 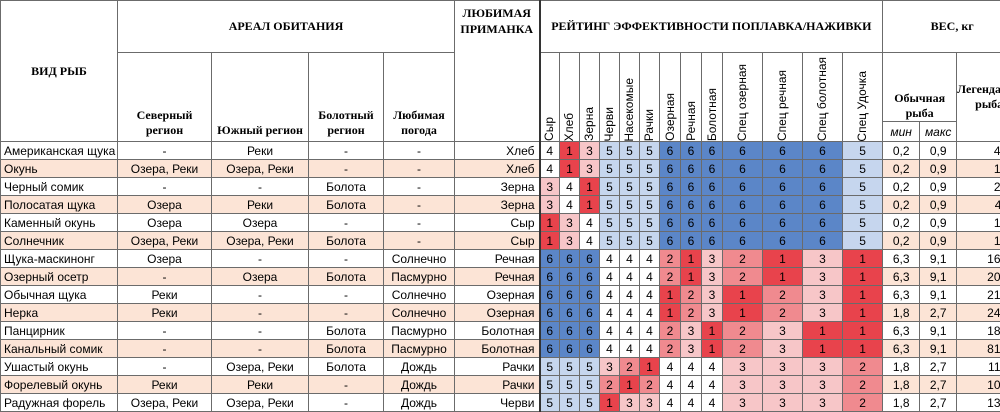 I want to click on fish-name-cell: Канальный сомик, so click(x=59, y=349).